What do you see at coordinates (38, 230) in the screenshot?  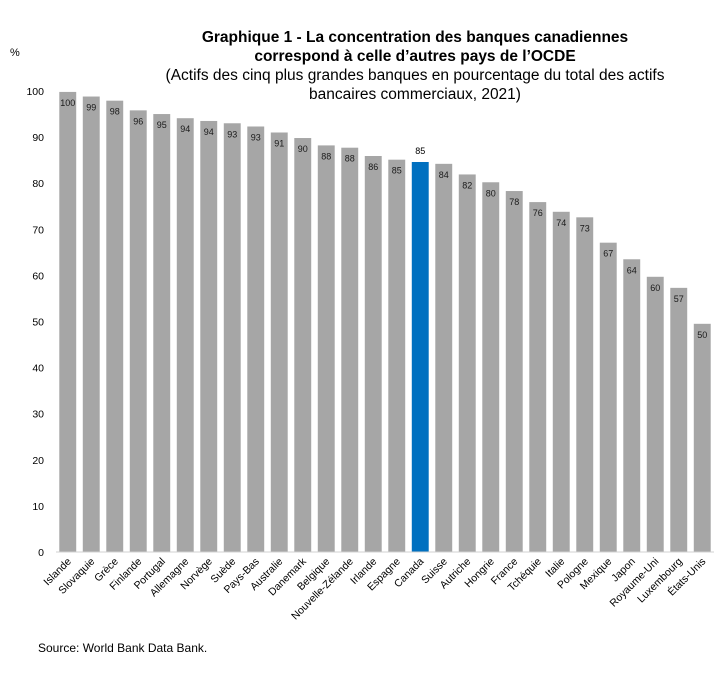 I see `y-tick-label: 70` at bounding box center [38, 230].